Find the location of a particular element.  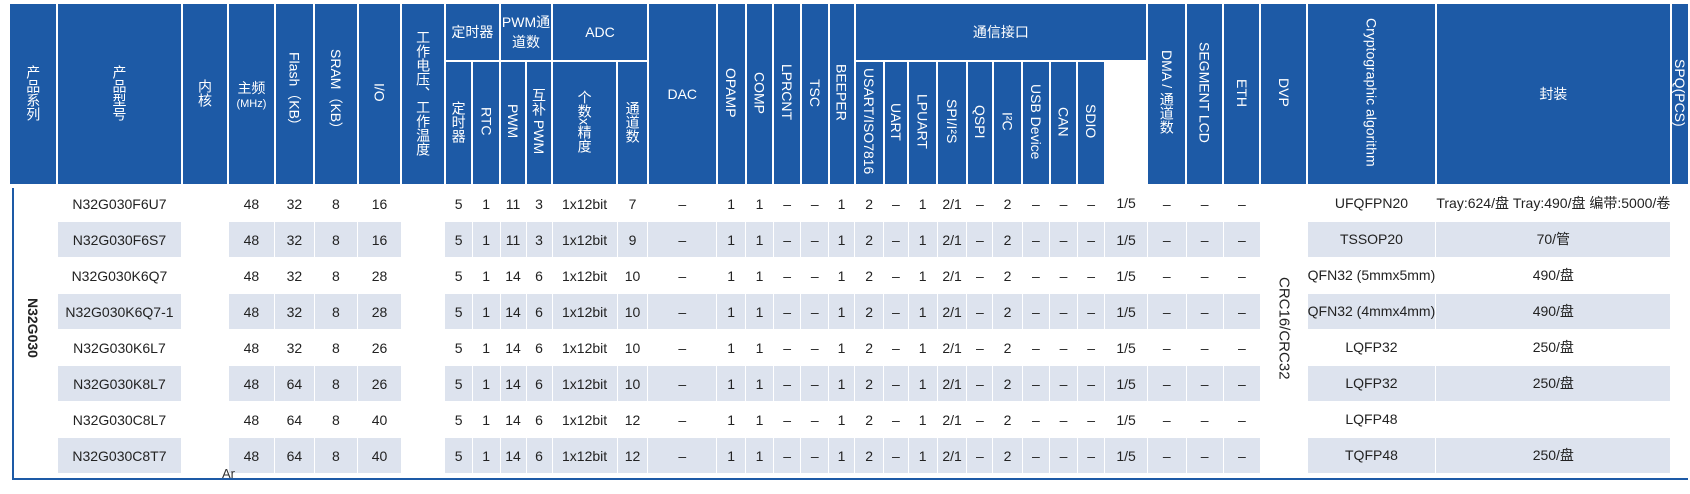

volt-cell is located at coordinates (423, 329).